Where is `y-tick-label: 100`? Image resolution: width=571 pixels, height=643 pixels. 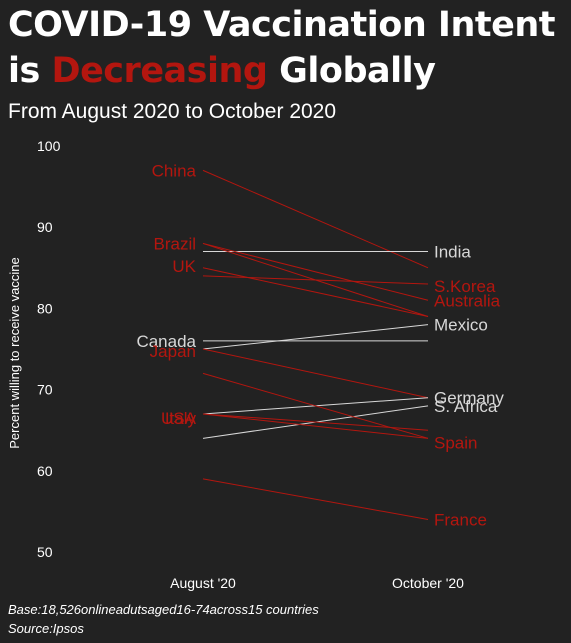 y-tick-label: 100 is located at coordinates (49, 146).